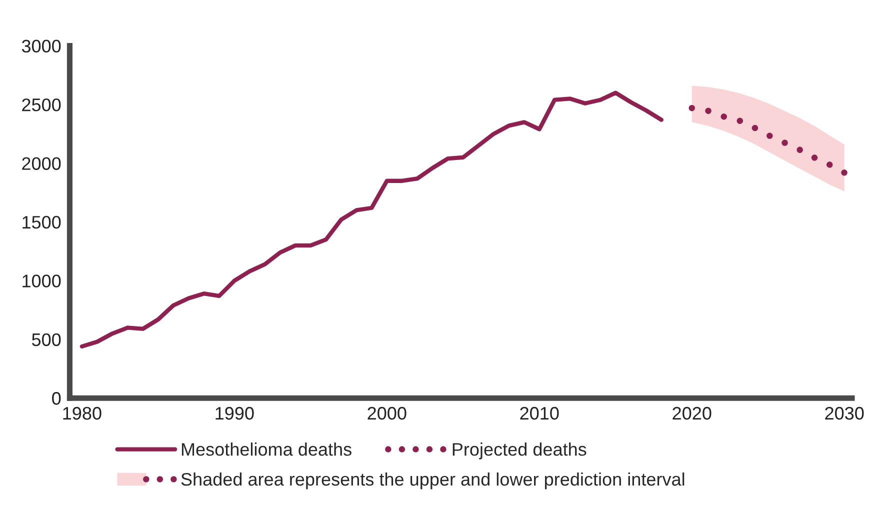  Describe the element at coordinates (41, 105) in the screenshot. I see `y-tick-label: 2500` at that location.